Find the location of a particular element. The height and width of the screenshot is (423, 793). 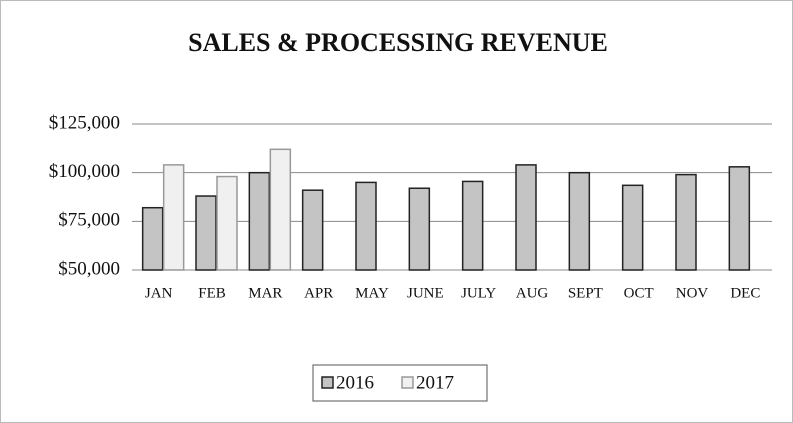

y-tick-label: $125,000 is located at coordinates (84, 122).